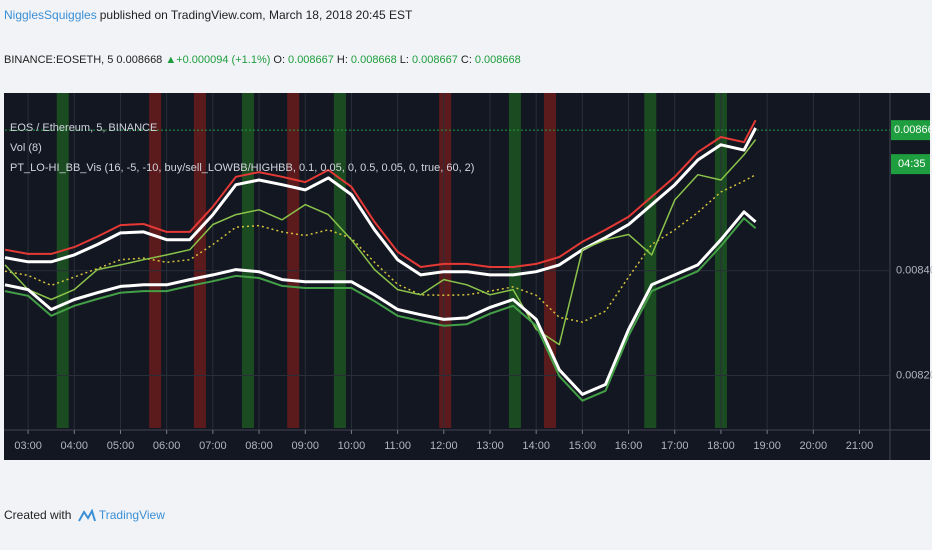  What do you see at coordinates (444, 446) in the screenshot?
I see `x-tick-label: 12:00` at bounding box center [444, 446].